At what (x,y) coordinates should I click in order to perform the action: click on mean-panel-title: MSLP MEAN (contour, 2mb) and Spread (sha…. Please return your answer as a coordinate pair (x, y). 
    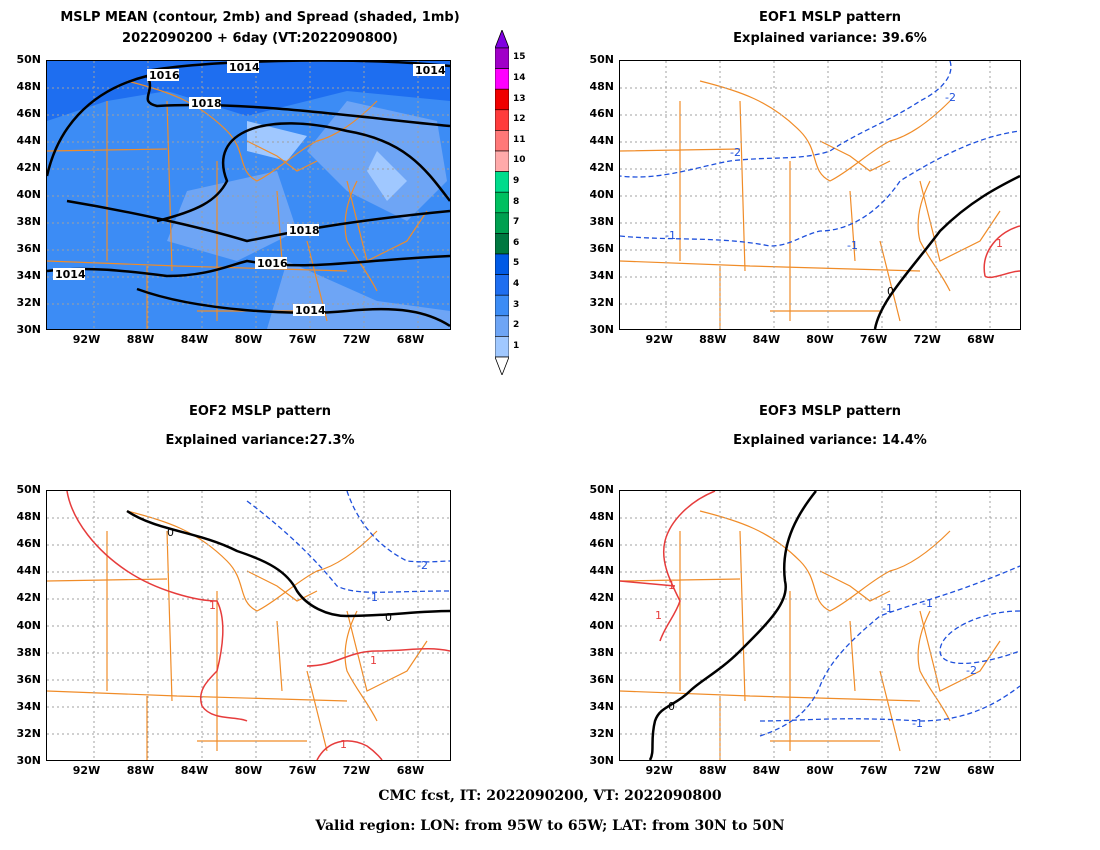
    Looking at the image, I should click on (260, 28).